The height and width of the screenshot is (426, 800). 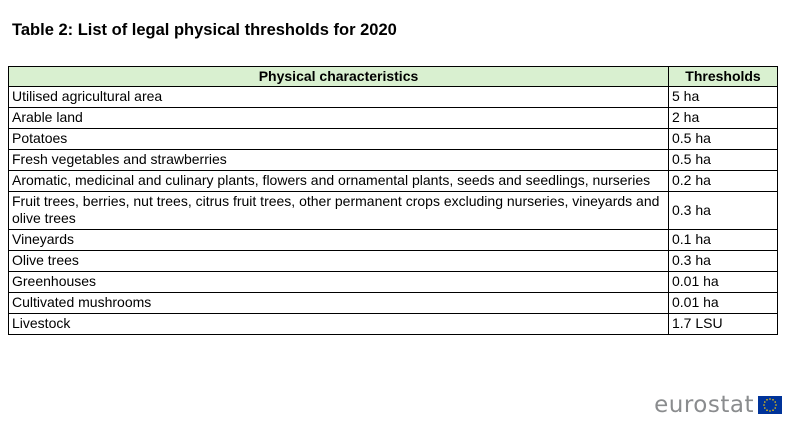 What do you see at coordinates (338, 139) in the screenshot?
I see `characteristic-cell: Potatoes` at bounding box center [338, 139].